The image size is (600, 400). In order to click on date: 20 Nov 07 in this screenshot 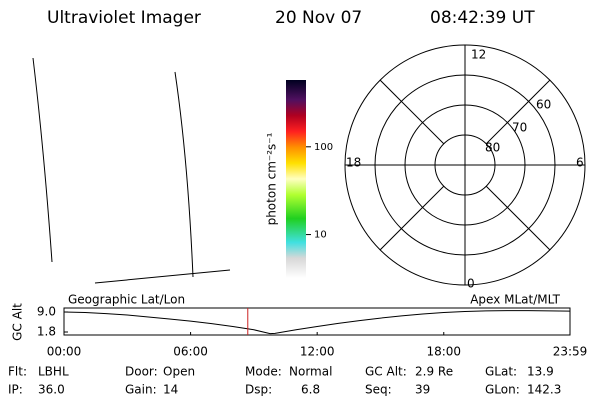, I will do `click(318, 18)`.